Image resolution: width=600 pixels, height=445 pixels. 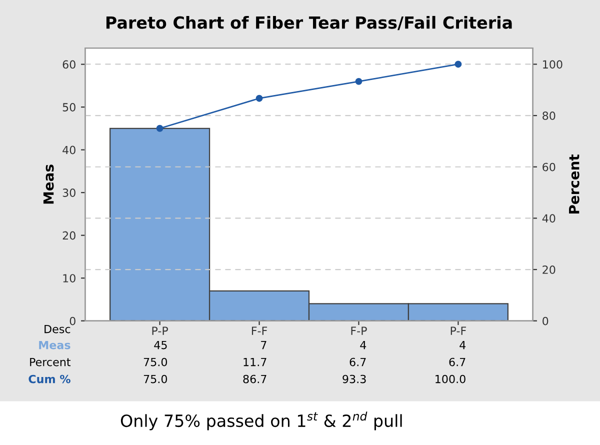 What do you see at coordinates (260, 330) in the screenshot?
I see `x-tick-label: F-F` at bounding box center [260, 330].